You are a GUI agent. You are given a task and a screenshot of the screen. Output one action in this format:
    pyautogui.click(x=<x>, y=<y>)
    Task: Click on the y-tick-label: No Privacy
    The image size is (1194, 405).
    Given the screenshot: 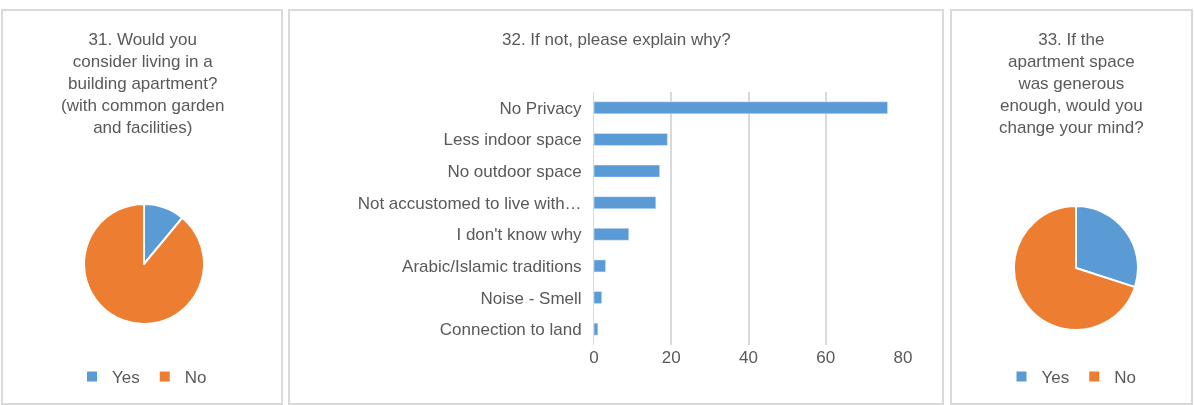 What is the action you would take?
    pyautogui.click(x=541, y=108)
    